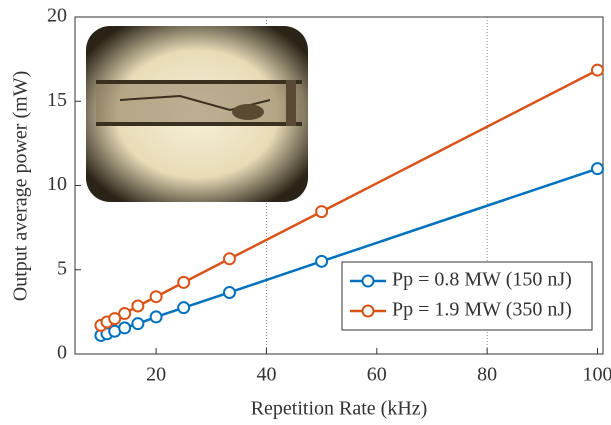 The height and width of the screenshot is (425, 611). What do you see at coordinates (487, 375) in the screenshot?
I see `x-tick-label: 80` at bounding box center [487, 375].